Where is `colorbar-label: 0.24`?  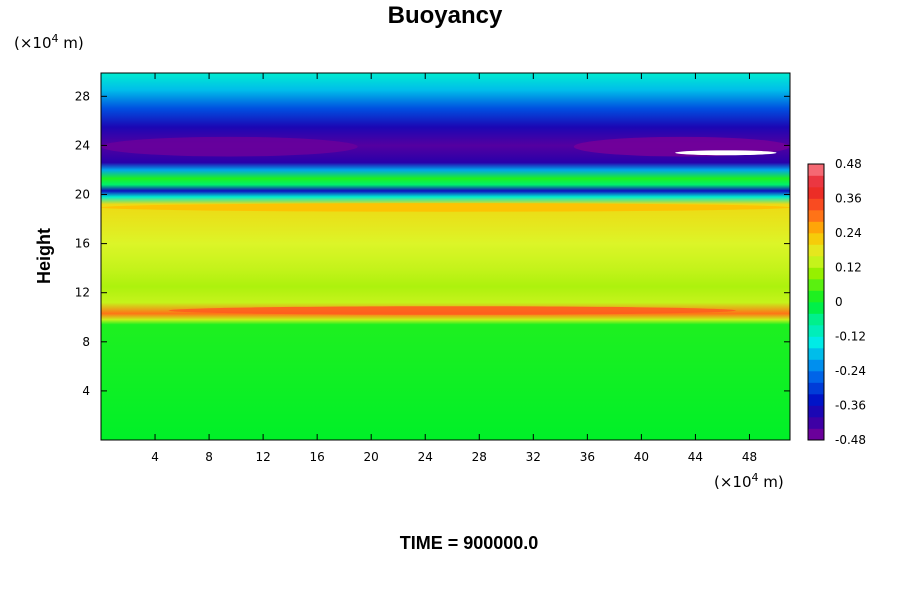 colorbar-label: 0.24 is located at coordinates (848, 233).